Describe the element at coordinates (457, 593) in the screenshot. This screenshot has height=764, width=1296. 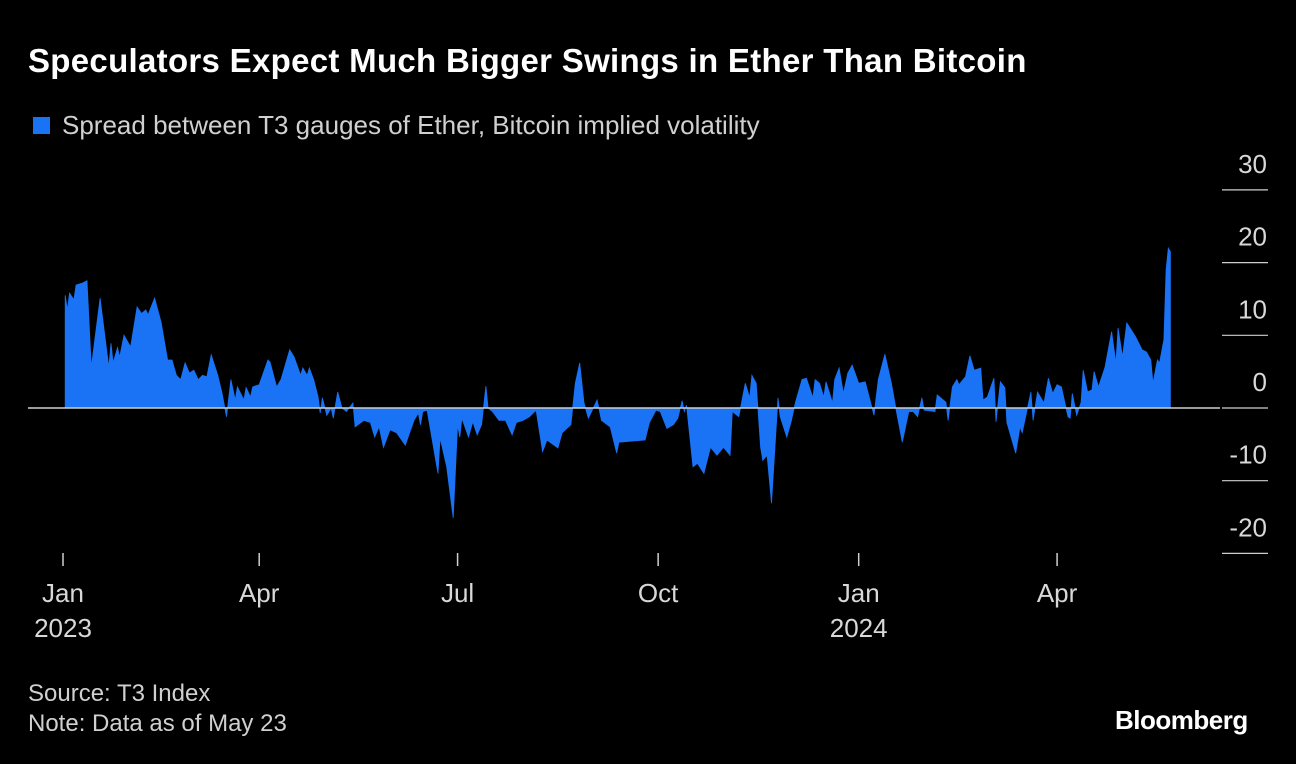
I see `x-tick-label: Jul` at that location.